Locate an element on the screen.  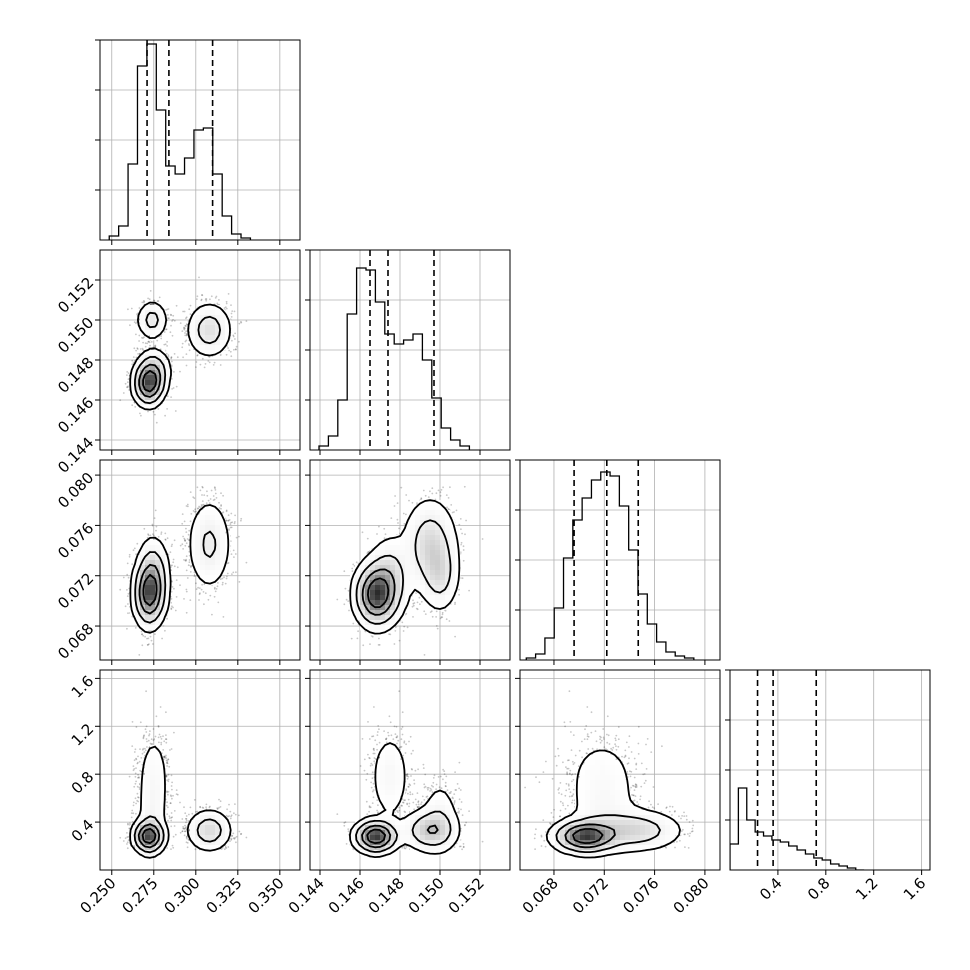
contour-line is located at coordinates (180, 356).